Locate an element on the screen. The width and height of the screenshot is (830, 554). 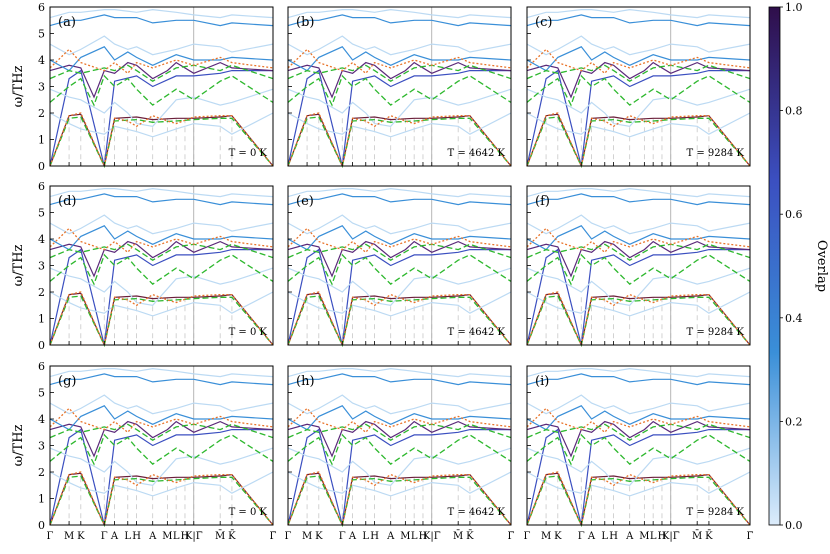
panel-c: (c) T = 9284 K is located at coordinates (638, 87).